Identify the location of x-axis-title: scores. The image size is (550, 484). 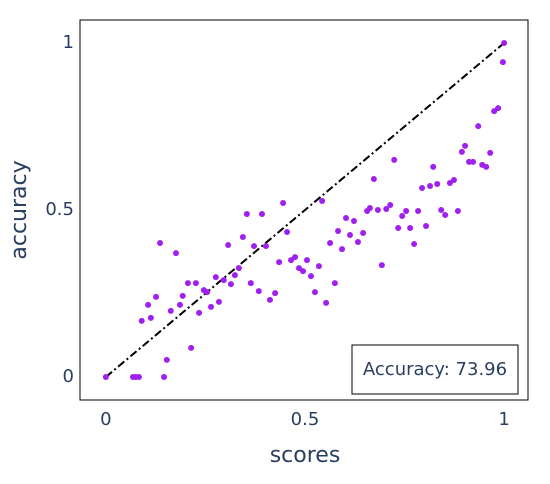
(305, 455).